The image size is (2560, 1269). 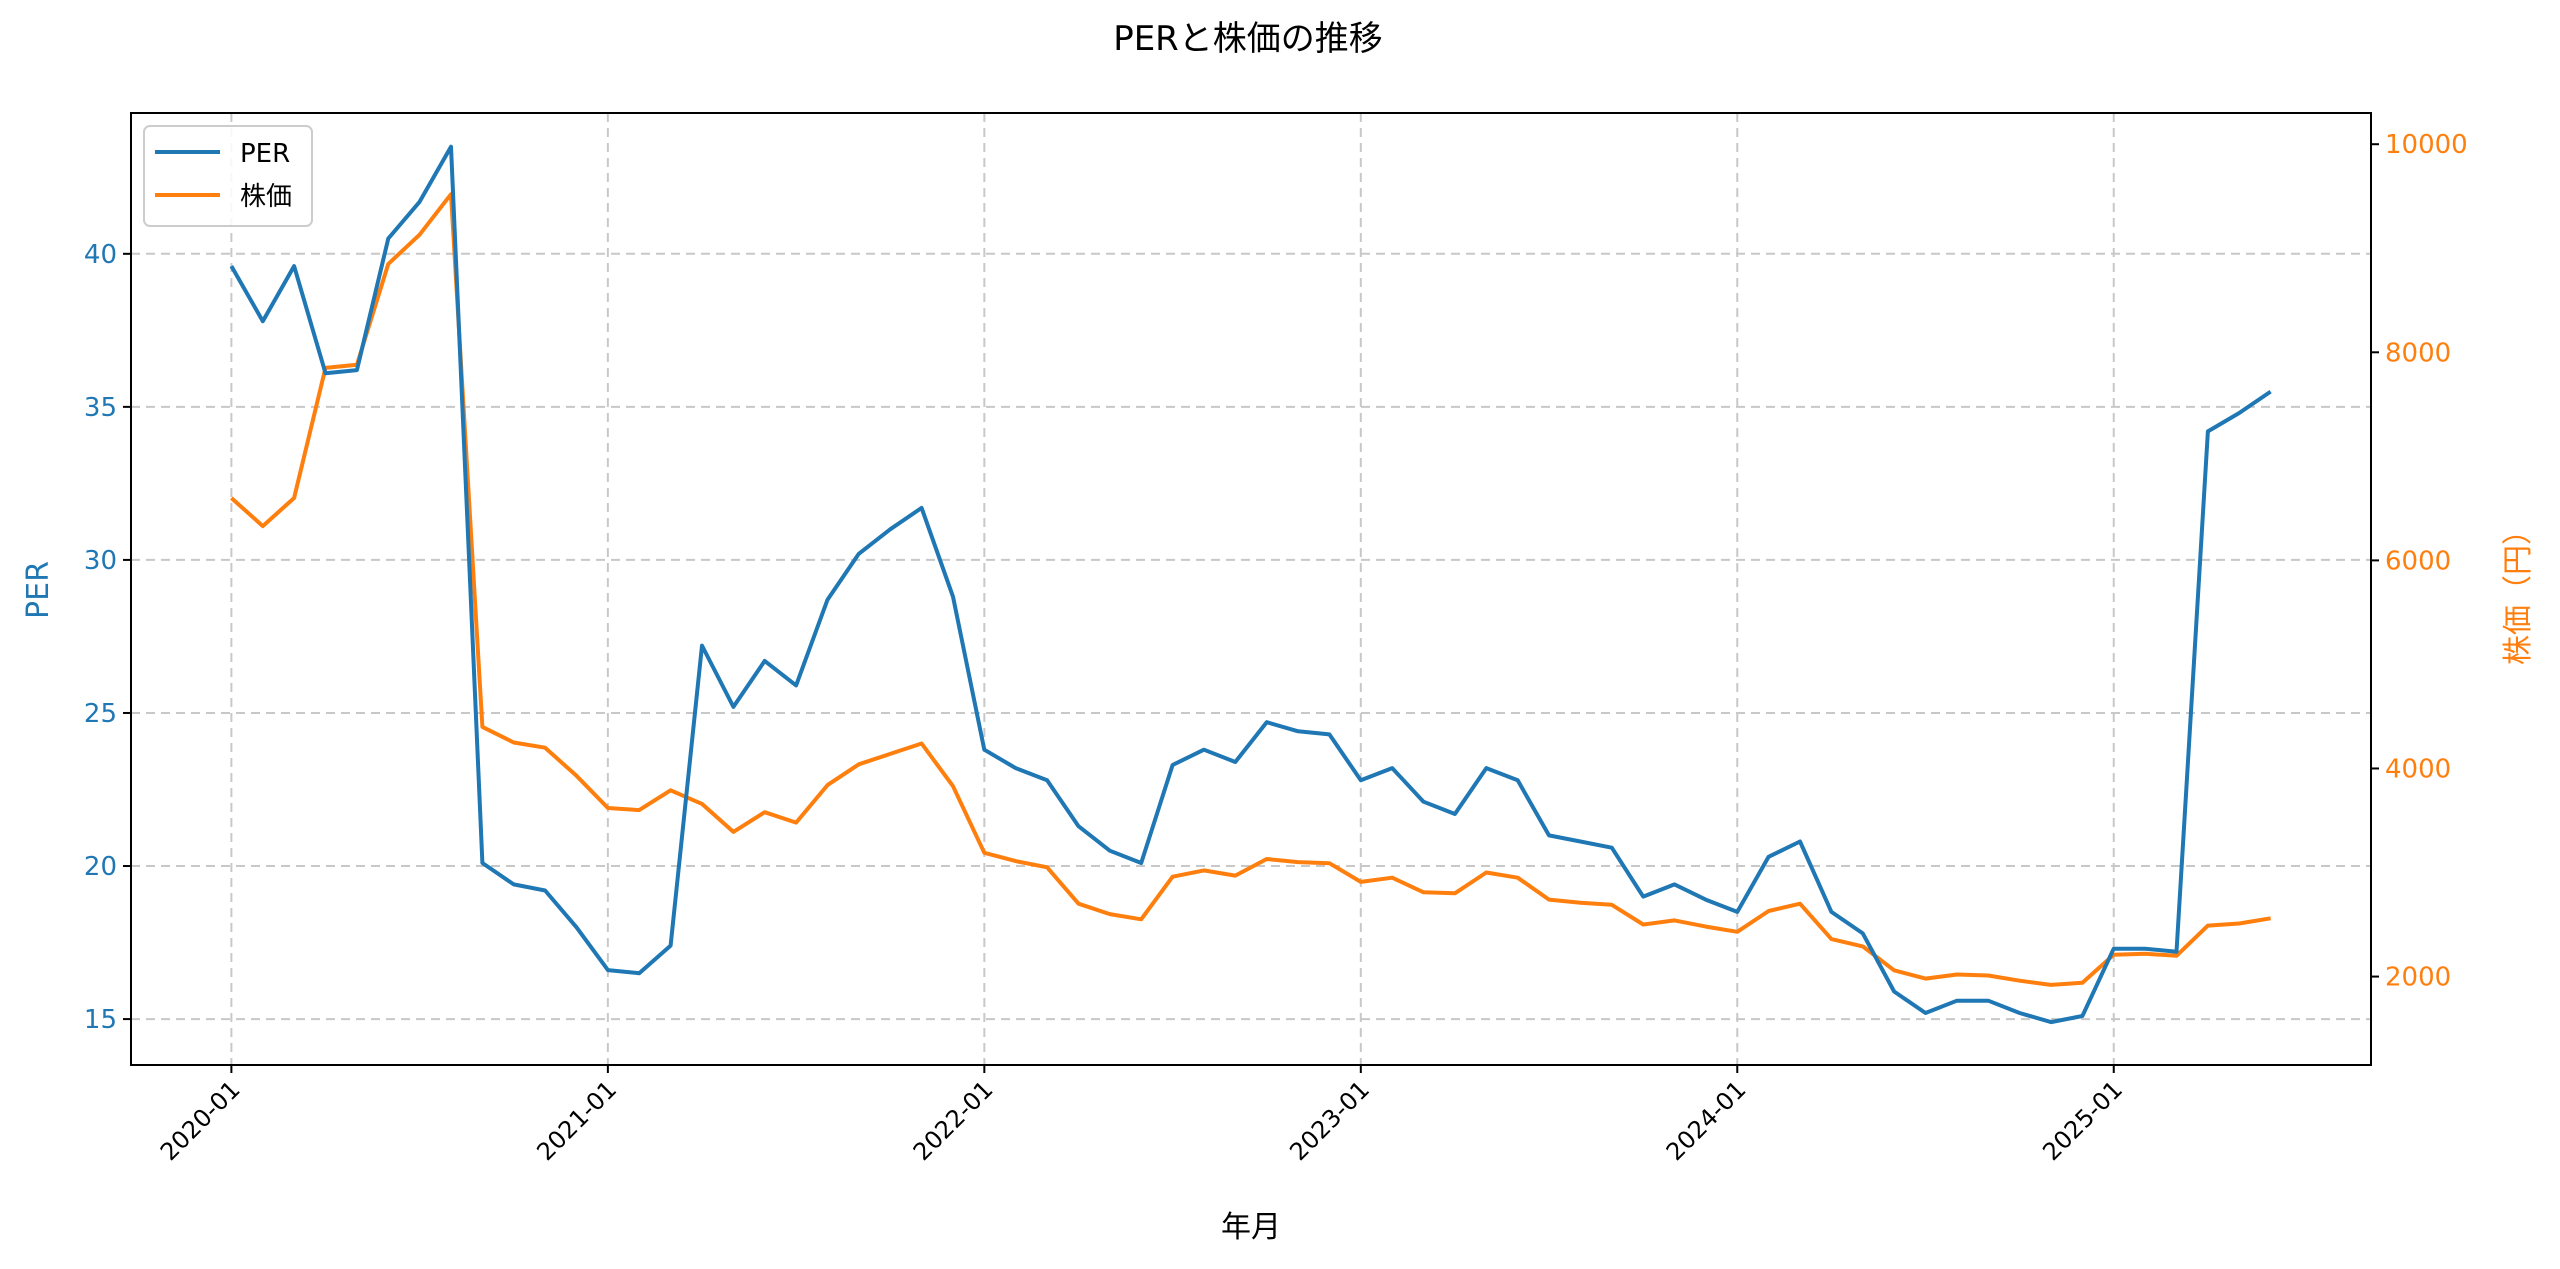 I want to click on x-tick-label: 2025-01, so click(x=2082, y=1120).